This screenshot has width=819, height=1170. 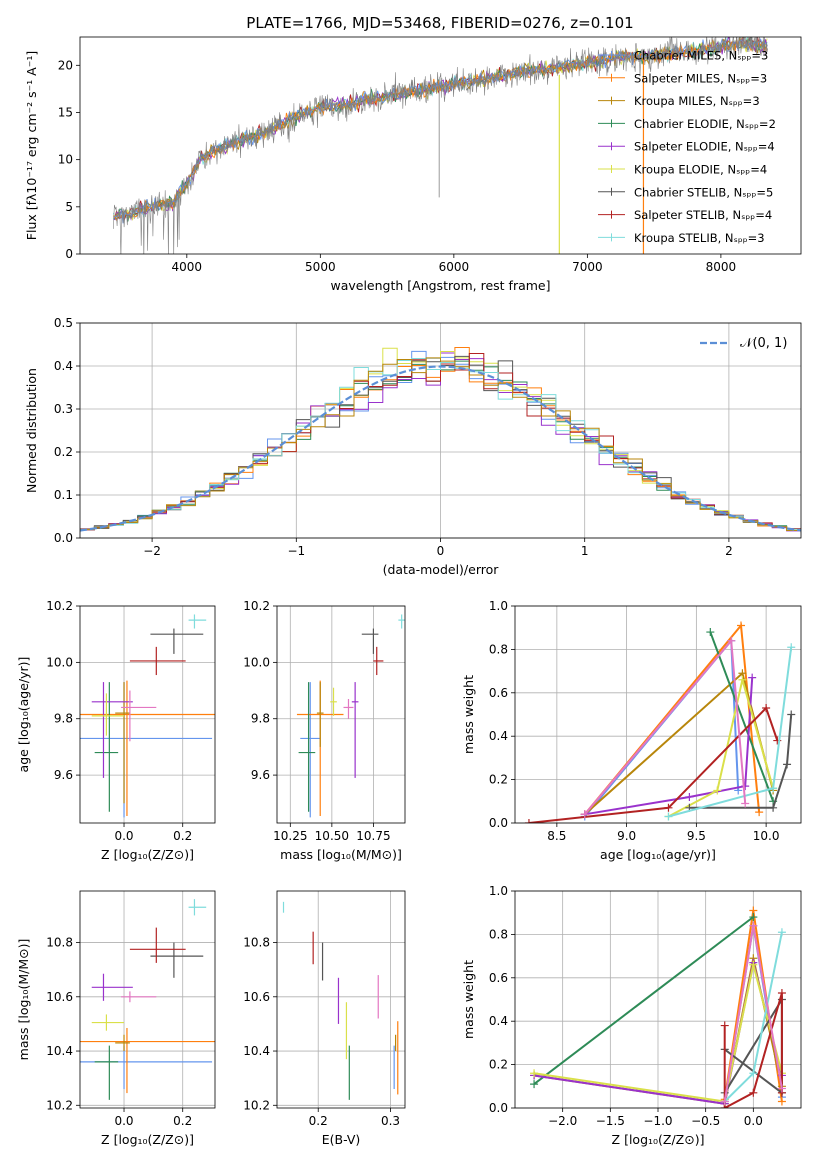 I want to click on weight-line-kroupa_elodie, so click(x=721, y=748).